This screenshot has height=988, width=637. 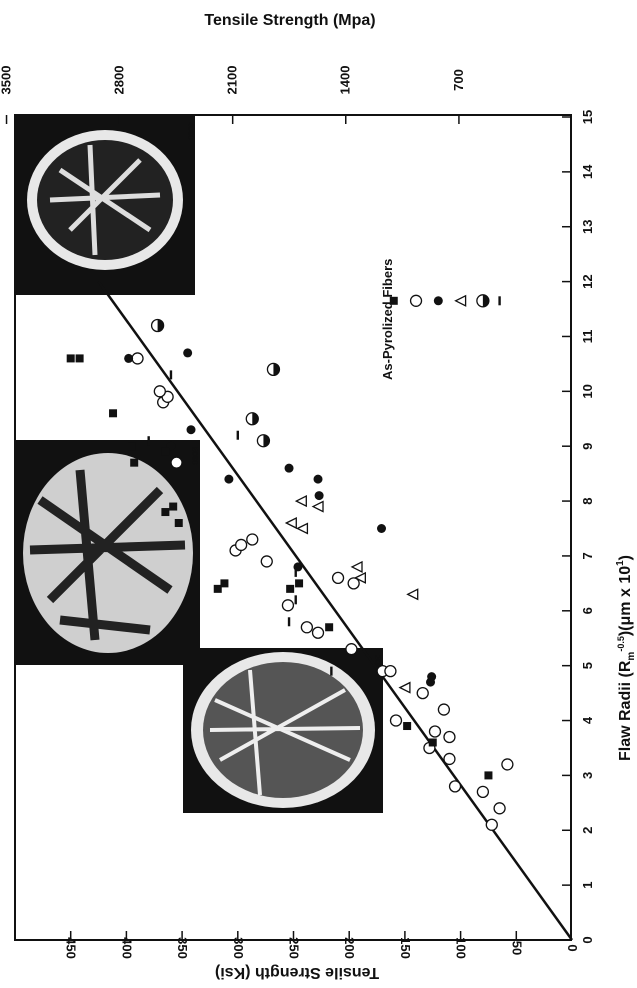 What do you see at coordinates (587, 391) in the screenshot?
I see `x-tick-label: 10` at bounding box center [587, 391].